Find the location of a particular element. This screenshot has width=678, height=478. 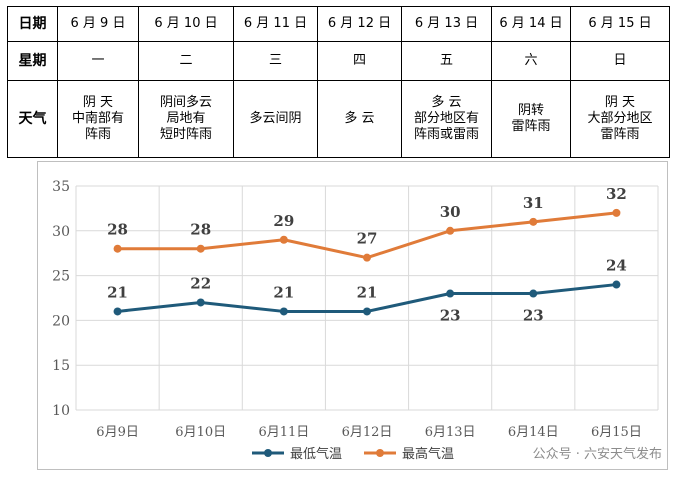

y-tick-label: 15 is located at coordinates (61, 366).